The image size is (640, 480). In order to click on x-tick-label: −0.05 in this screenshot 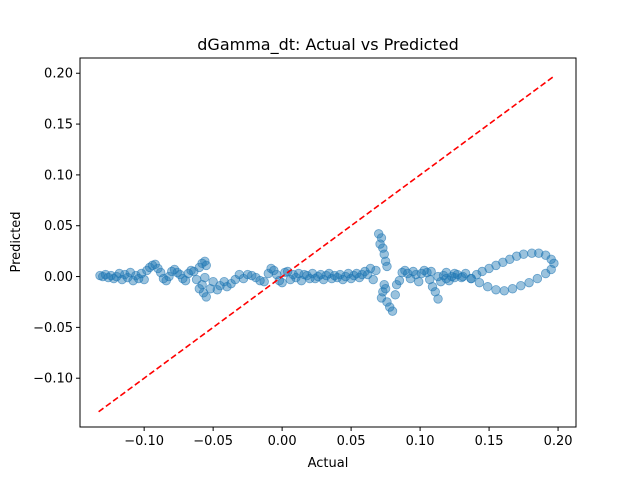, I will do `click(213, 441)`.